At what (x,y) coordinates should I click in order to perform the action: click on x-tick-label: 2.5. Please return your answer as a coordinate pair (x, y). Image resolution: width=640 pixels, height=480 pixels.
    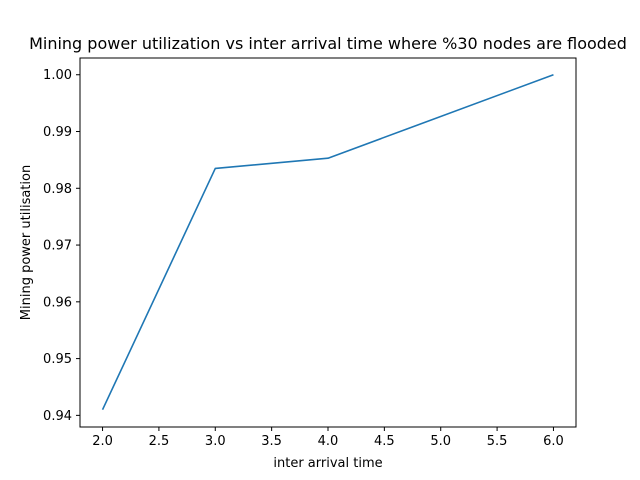
    Looking at the image, I should click on (159, 441).